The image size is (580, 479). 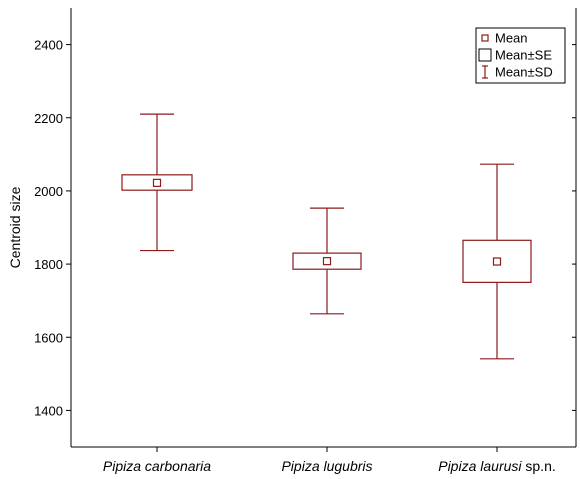 I want to click on x-tick-label: Pipiza carbonaria, so click(x=157, y=466).